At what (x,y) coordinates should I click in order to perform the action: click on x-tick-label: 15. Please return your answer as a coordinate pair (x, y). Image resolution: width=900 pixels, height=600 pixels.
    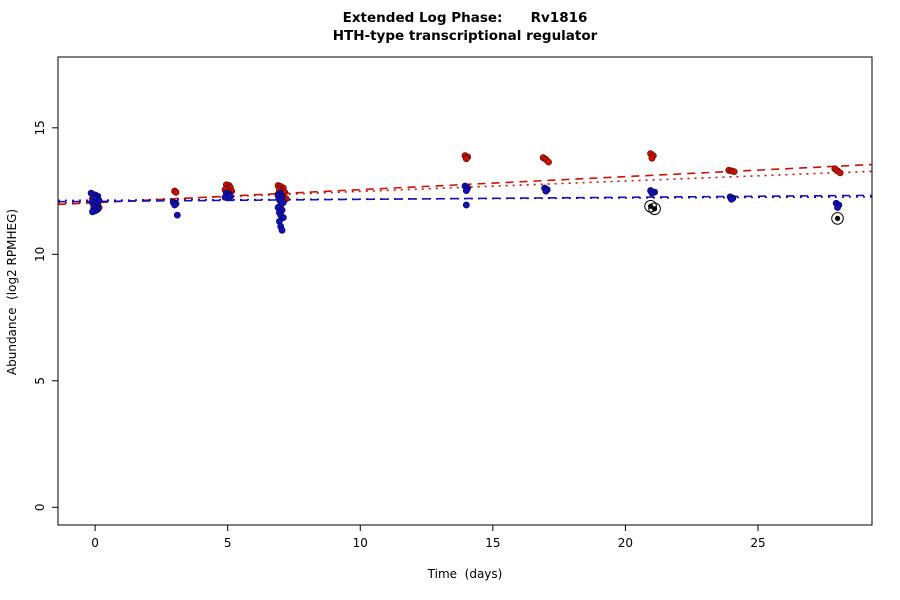
    Looking at the image, I should click on (492, 543).